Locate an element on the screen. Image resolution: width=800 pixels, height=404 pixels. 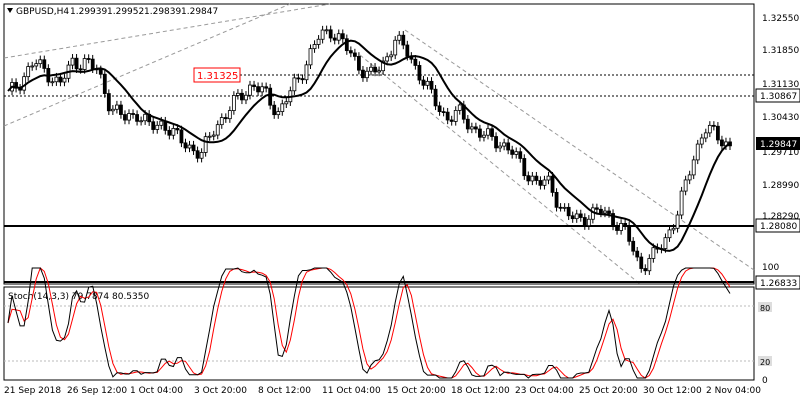
price-tick: 1.31850 is located at coordinates (780, 51).